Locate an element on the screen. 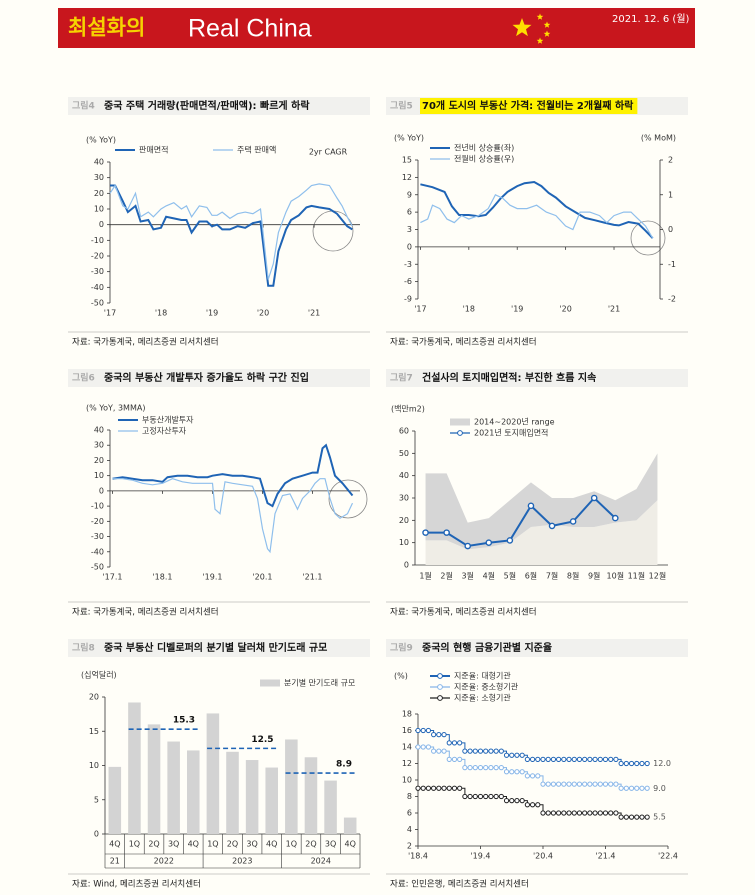  y-tick-label: -20 is located at coordinates (97, 521).